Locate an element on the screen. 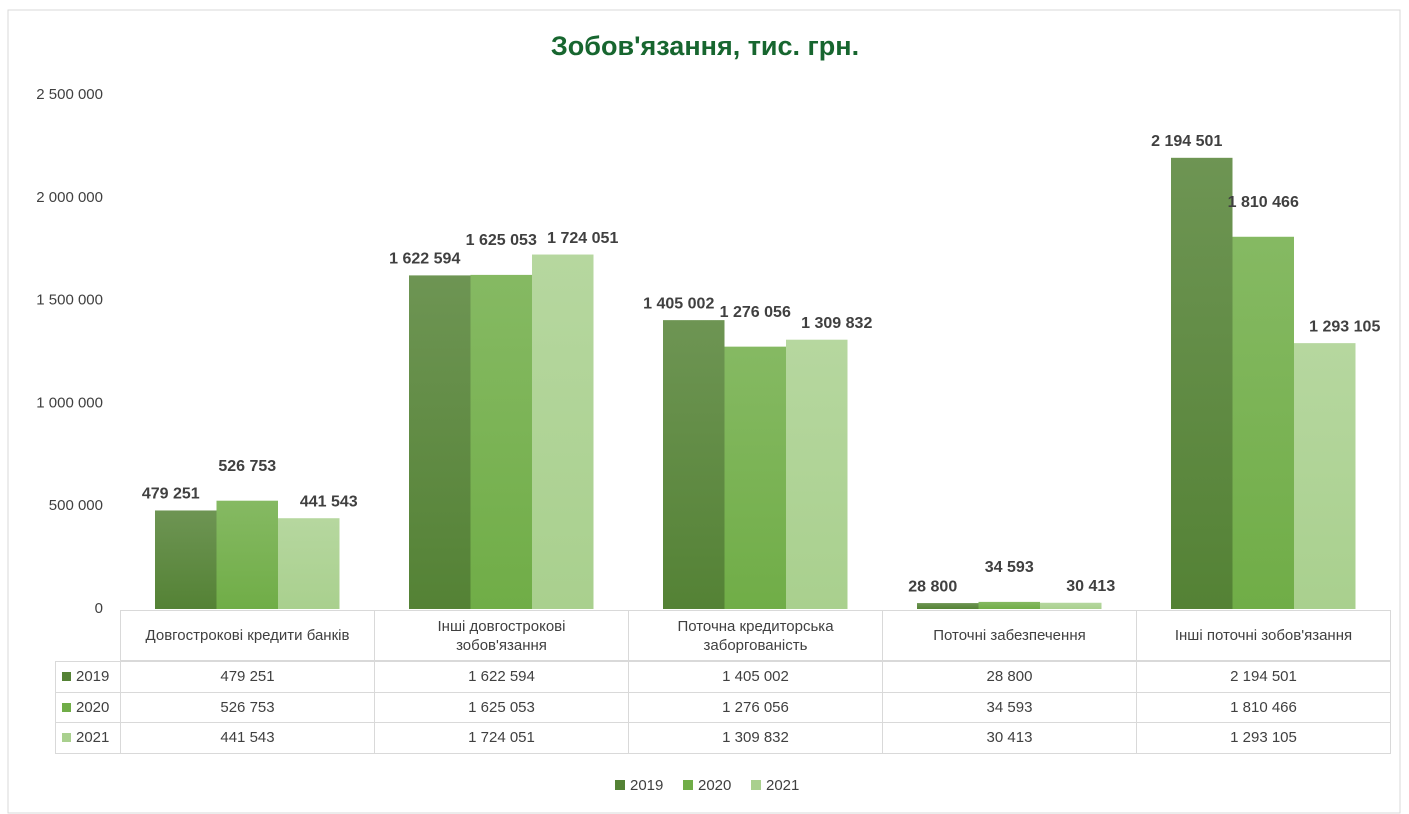 The image size is (1409, 814). y-tick-label: 1 500 000 is located at coordinates (69, 300).